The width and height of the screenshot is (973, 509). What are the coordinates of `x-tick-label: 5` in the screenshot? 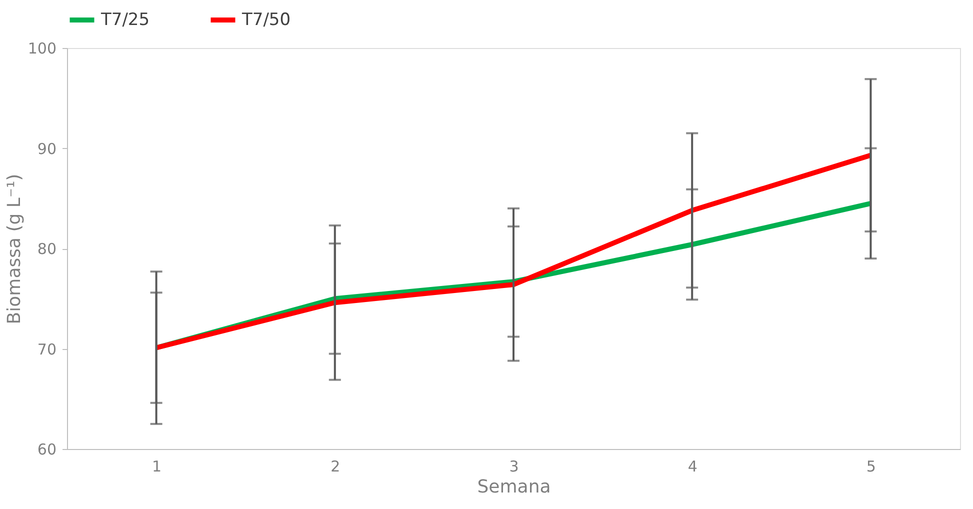 It's located at (871, 467).